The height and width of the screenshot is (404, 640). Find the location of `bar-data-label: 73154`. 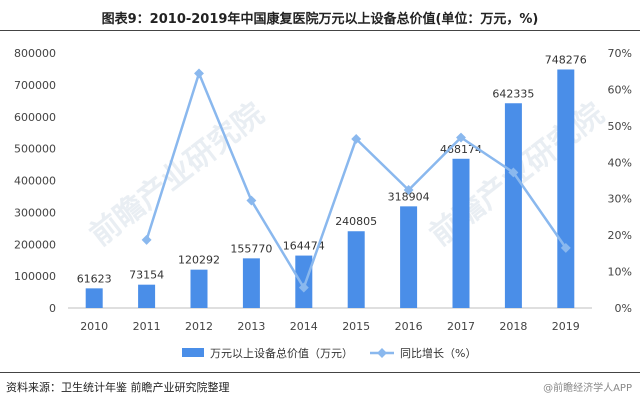

bar-data-label: 73154 is located at coordinates (146, 275).